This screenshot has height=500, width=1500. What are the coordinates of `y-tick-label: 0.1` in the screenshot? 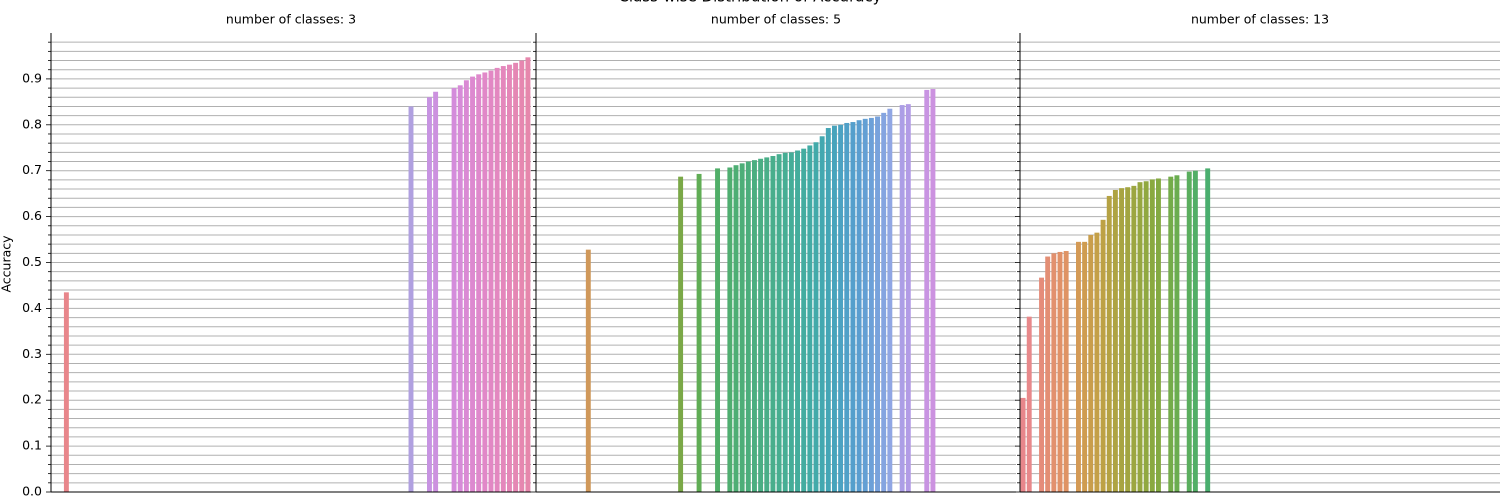 It's located at (32, 445).